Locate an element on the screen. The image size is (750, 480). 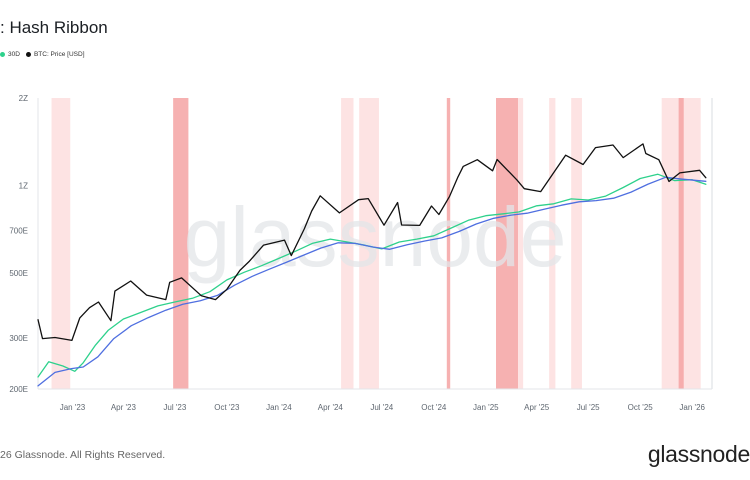
x-tick-label-11: Oct '25 is located at coordinates (641, 407).